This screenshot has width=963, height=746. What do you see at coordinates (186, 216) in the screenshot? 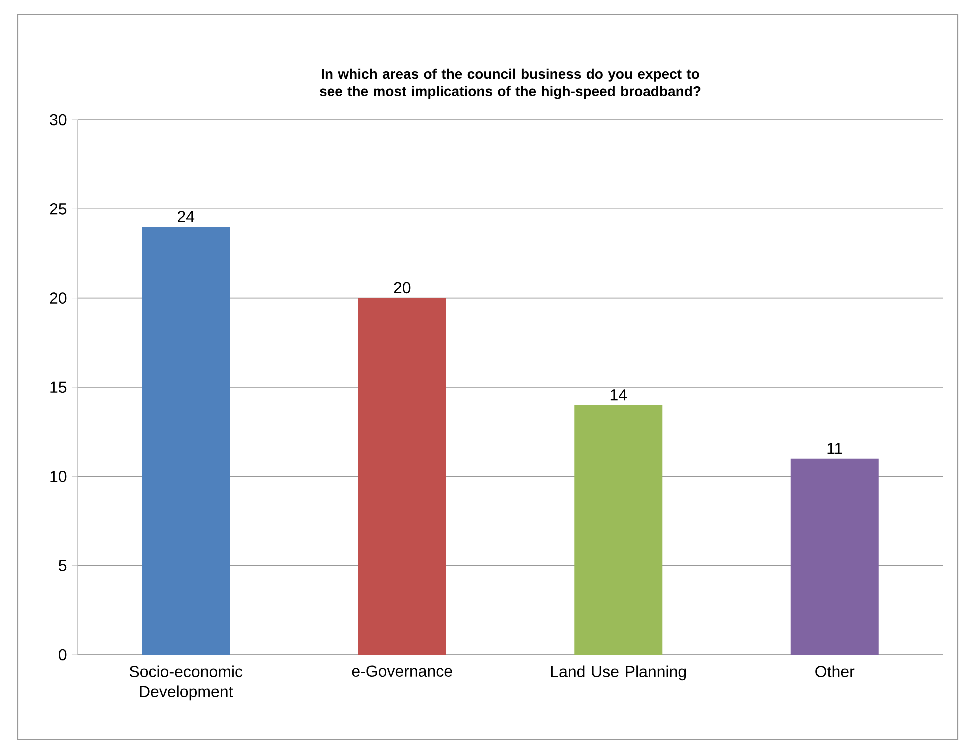
I see `data-label: 24` at bounding box center [186, 216].